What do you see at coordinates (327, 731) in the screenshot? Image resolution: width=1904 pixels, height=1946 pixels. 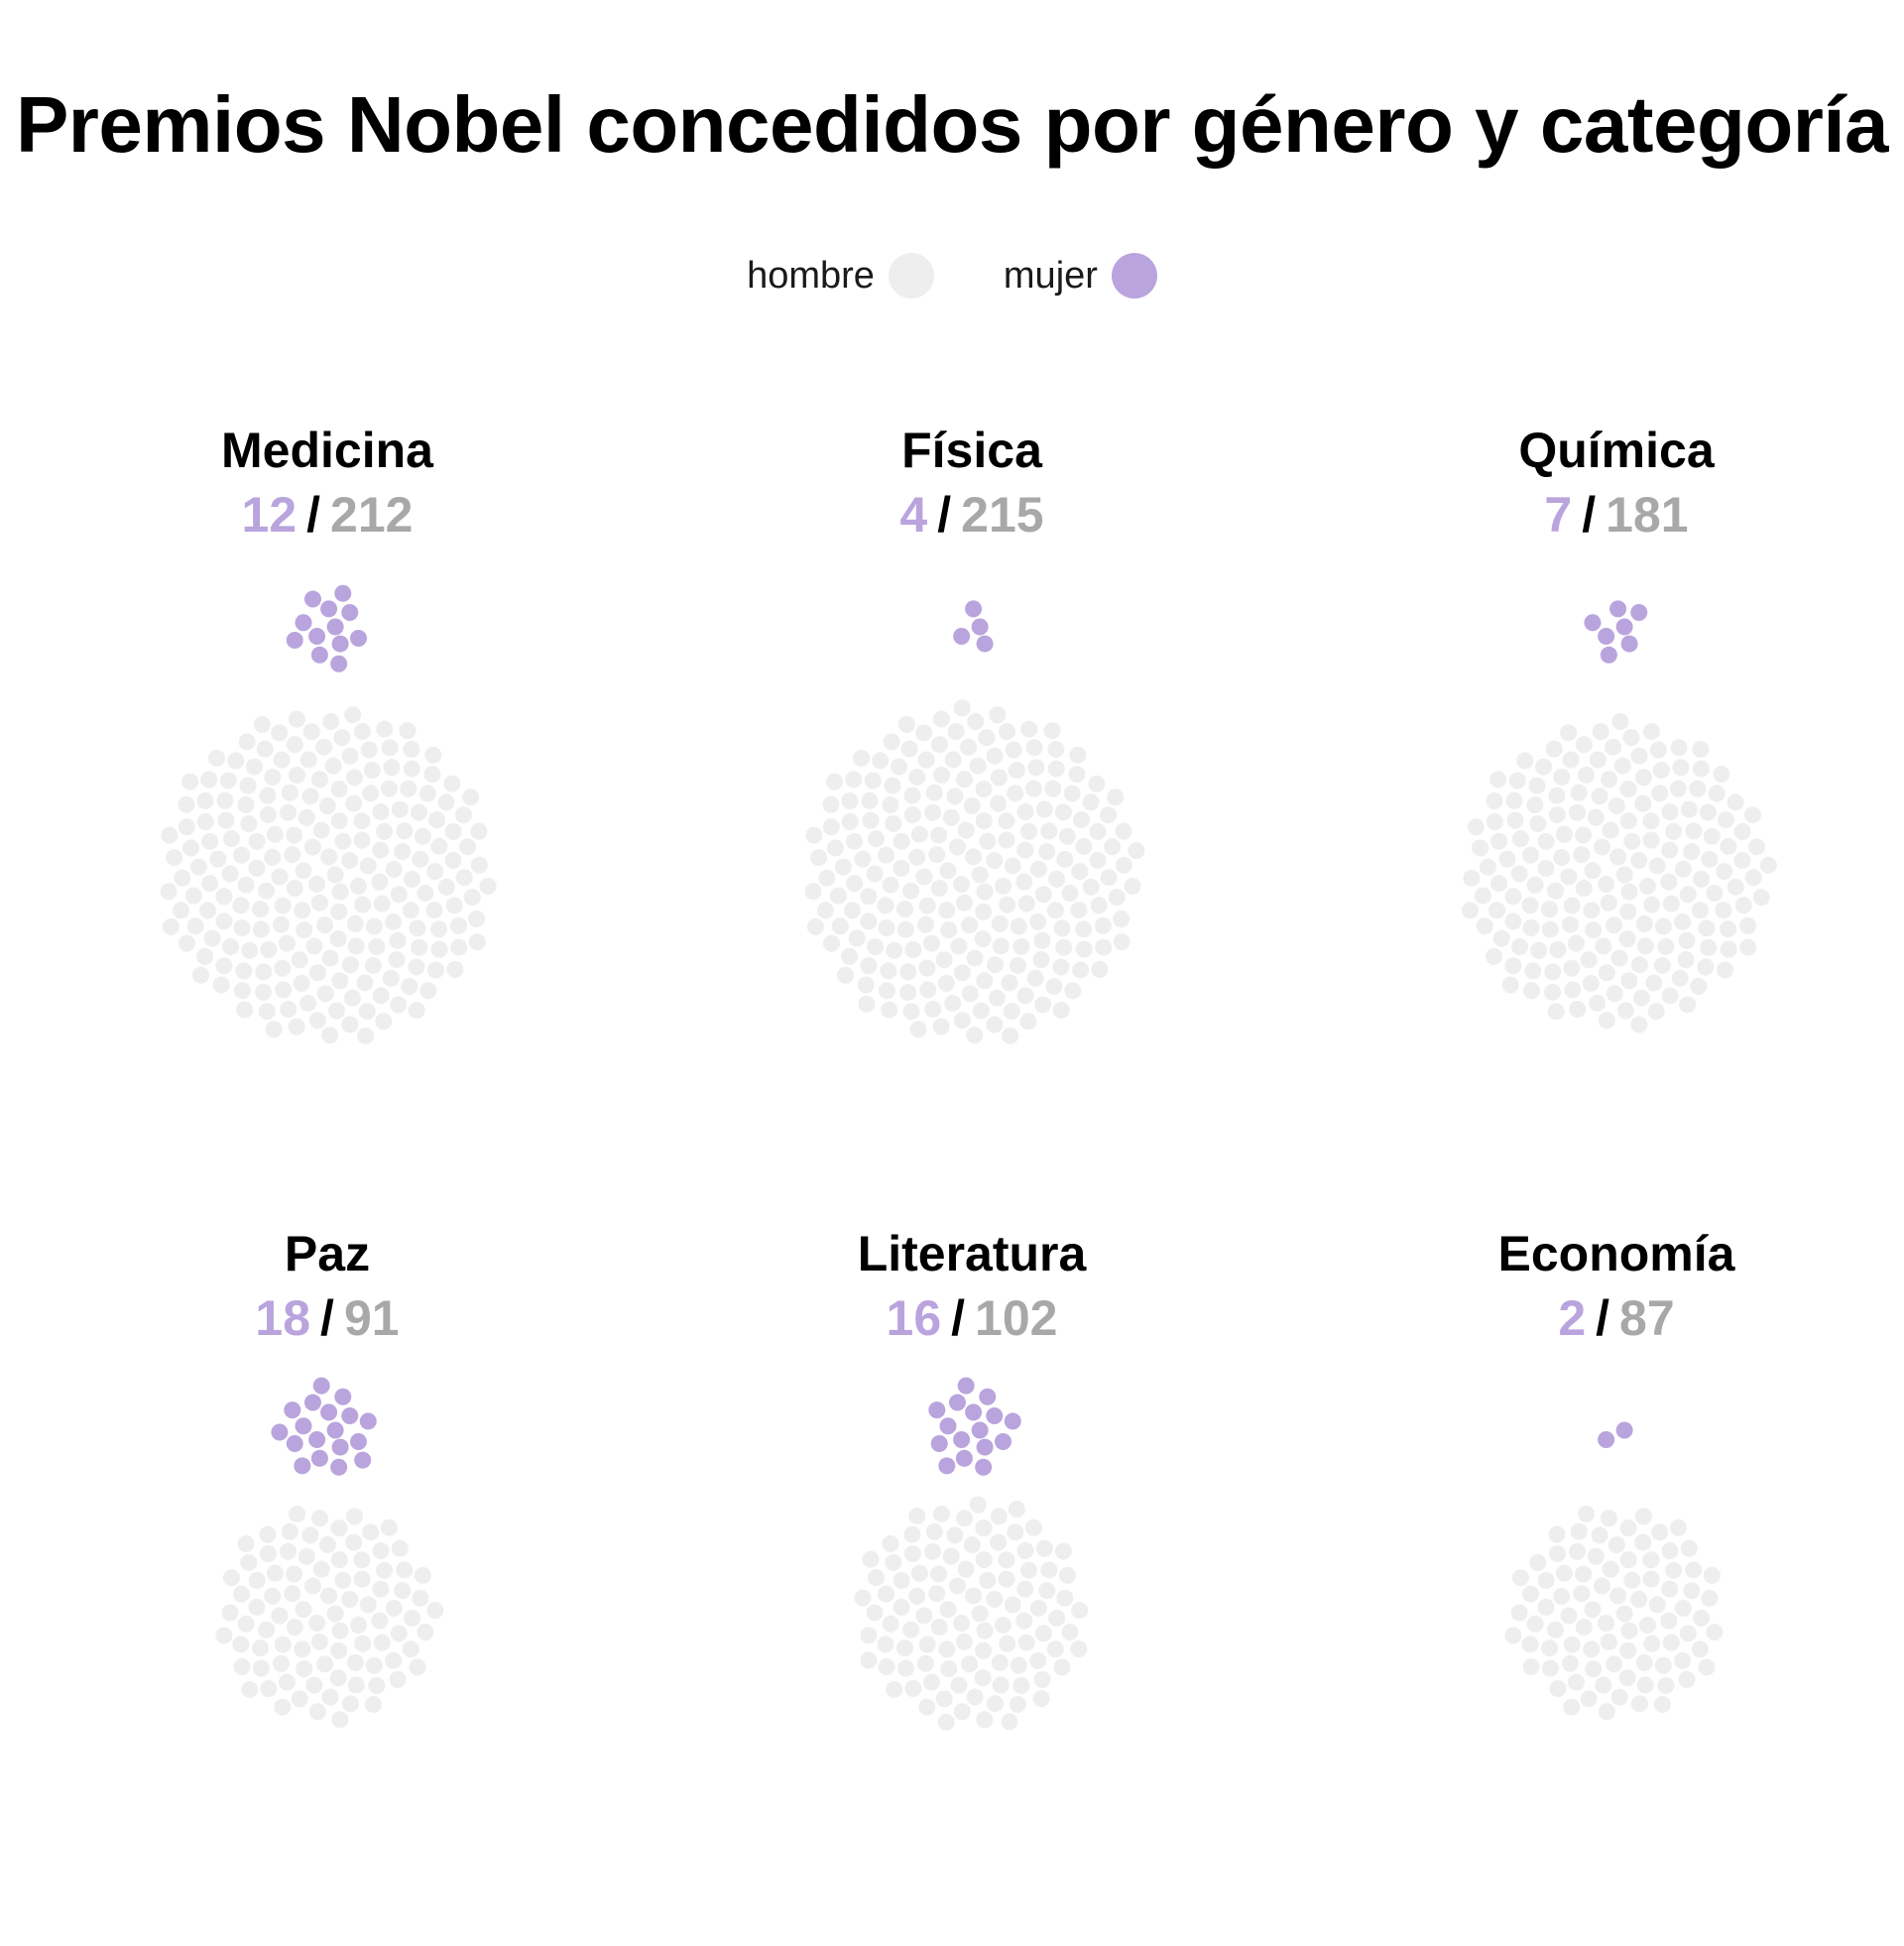 I see `panel-medicina: Medicina 12/212` at bounding box center [327, 731].